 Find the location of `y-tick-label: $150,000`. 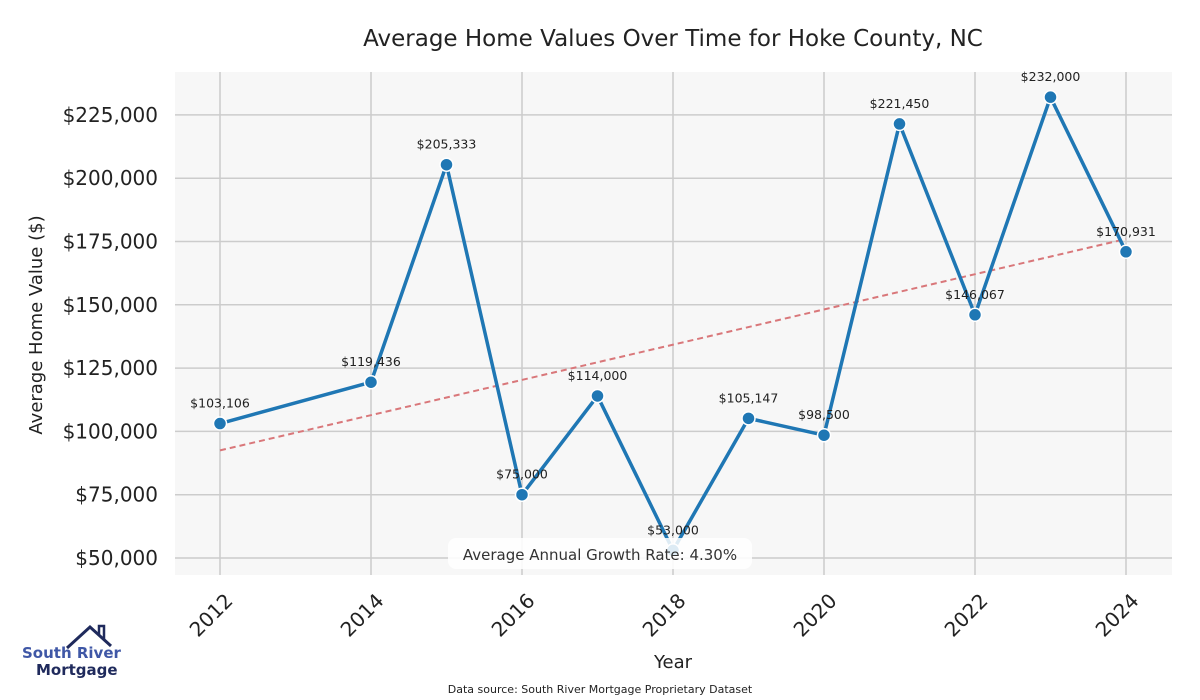

y-tick-label: $150,000 is located at coordinates (110, 305).